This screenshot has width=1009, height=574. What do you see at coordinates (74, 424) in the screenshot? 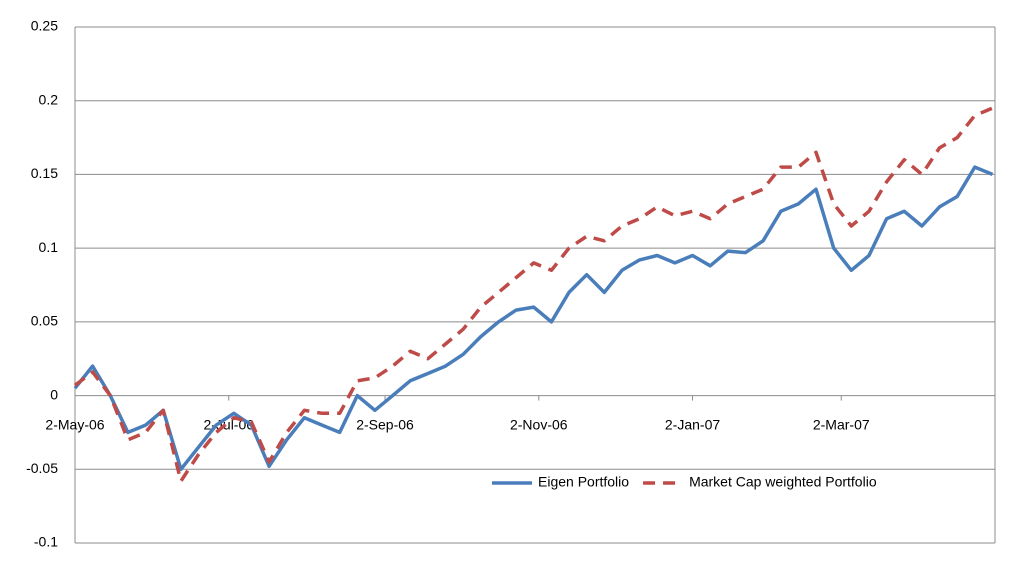
I see `x-tick-label: 2-May-06` at bounding box center [74, 424].